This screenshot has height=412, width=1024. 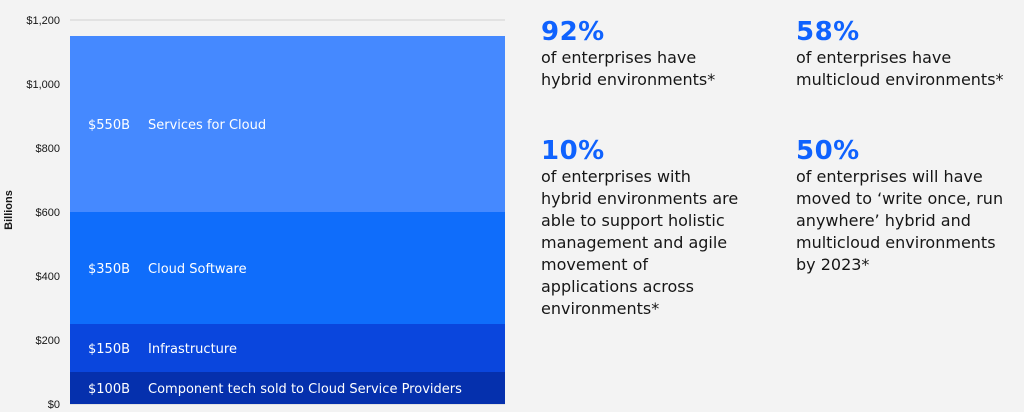 What do you see at coordinates (573, 151) in the screenshot?
I see `stat-value: 10%` at bounding box center [573, 151].